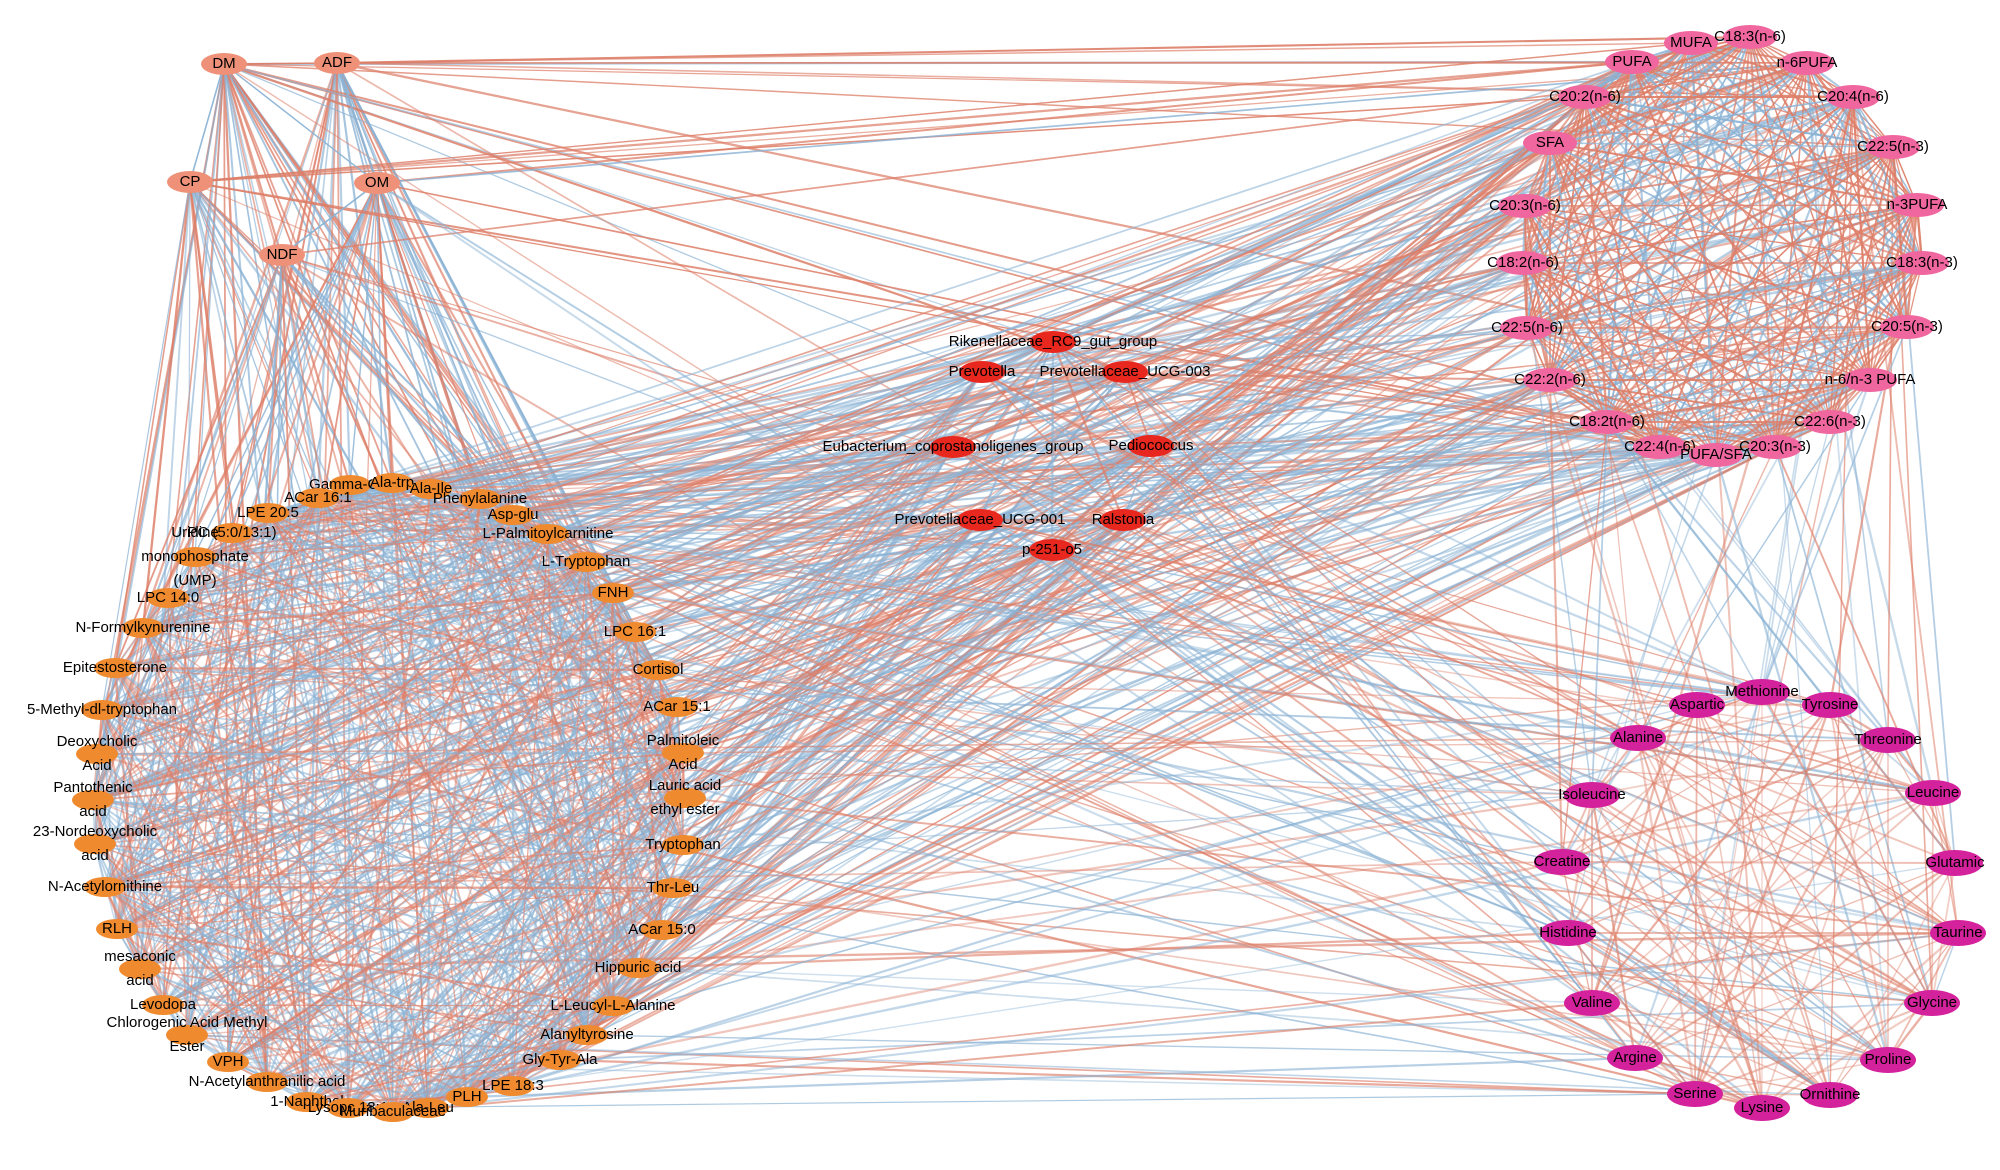 The image size is (2000, 1170). I want to click on nutrients-node-ellipse, so click(337, 63).